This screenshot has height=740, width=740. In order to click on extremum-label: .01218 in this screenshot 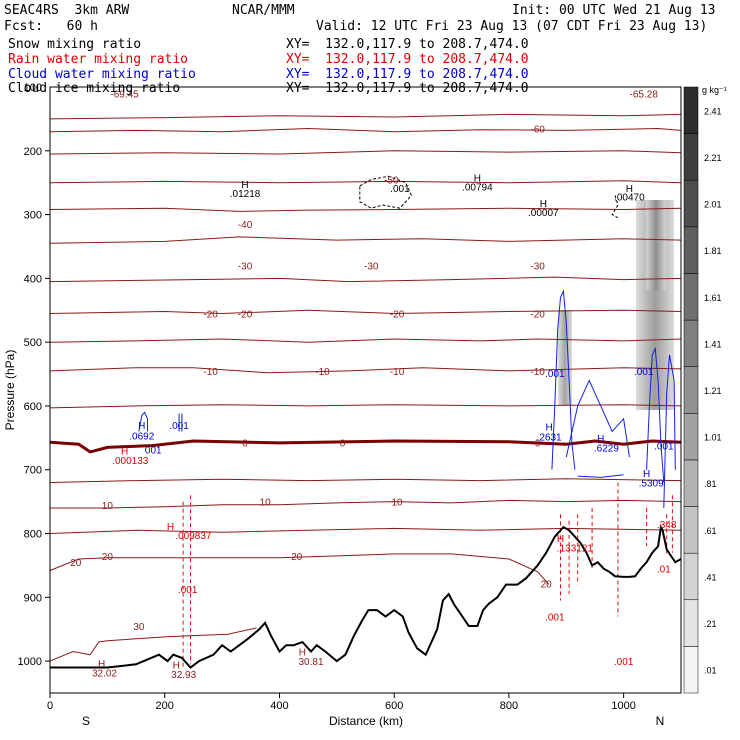, I will do `click(245, 194)`.